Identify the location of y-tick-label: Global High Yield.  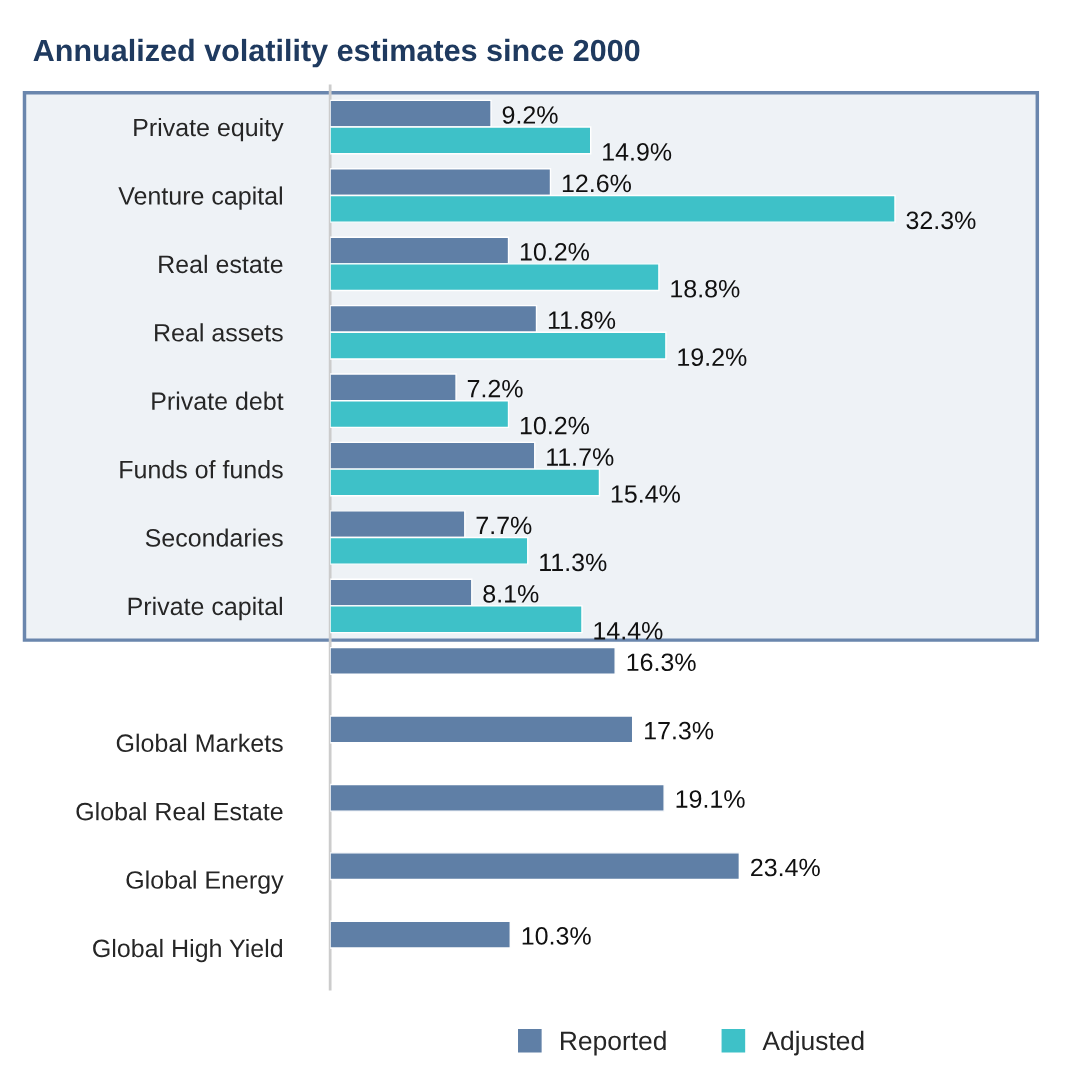
(188, 950).